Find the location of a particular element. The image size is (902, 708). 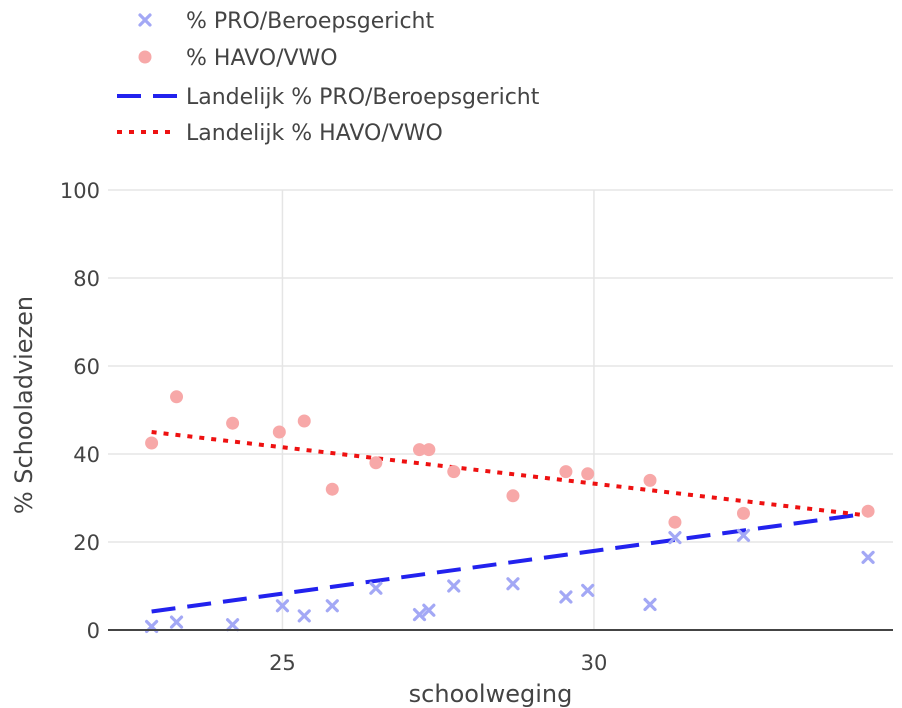

y-tick-label: 40 is located at coordinates (86, 455).